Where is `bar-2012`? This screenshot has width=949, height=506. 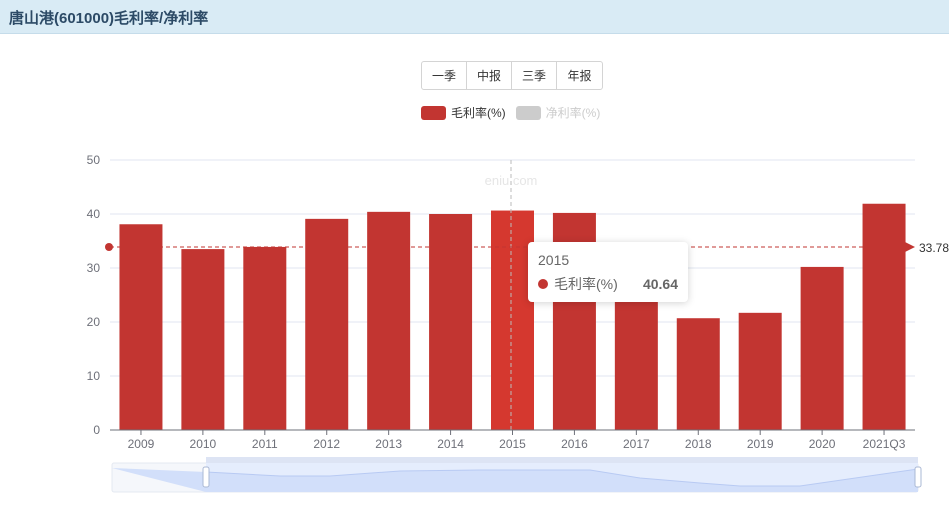 bar-2012 is located at coordinates (327, 324).